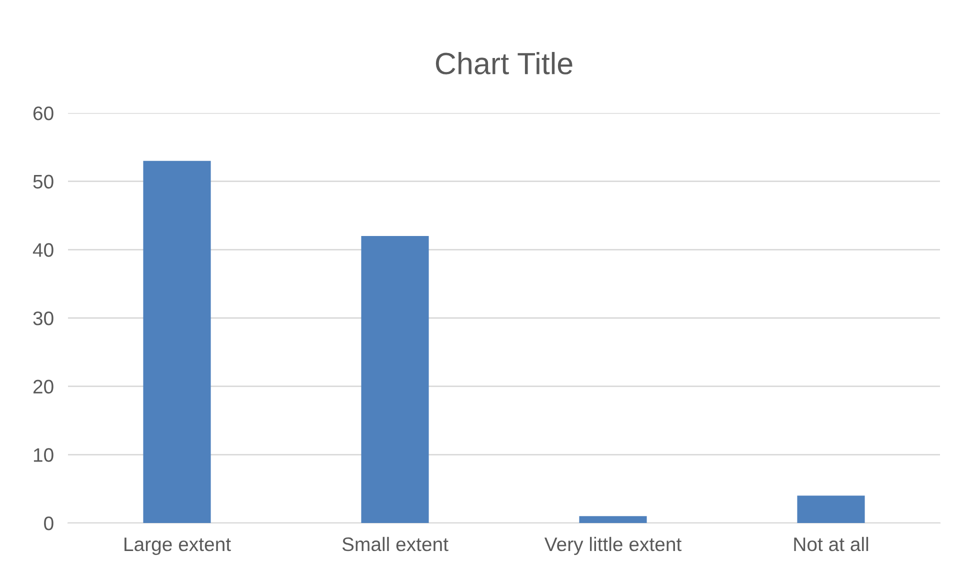 Image resolution: width=959 pixels, height=583 pixels. What do you see at coordinates (44, 455) in the screenshot?
I see `y-tick-label: 10` at bounding box center [44, 455].